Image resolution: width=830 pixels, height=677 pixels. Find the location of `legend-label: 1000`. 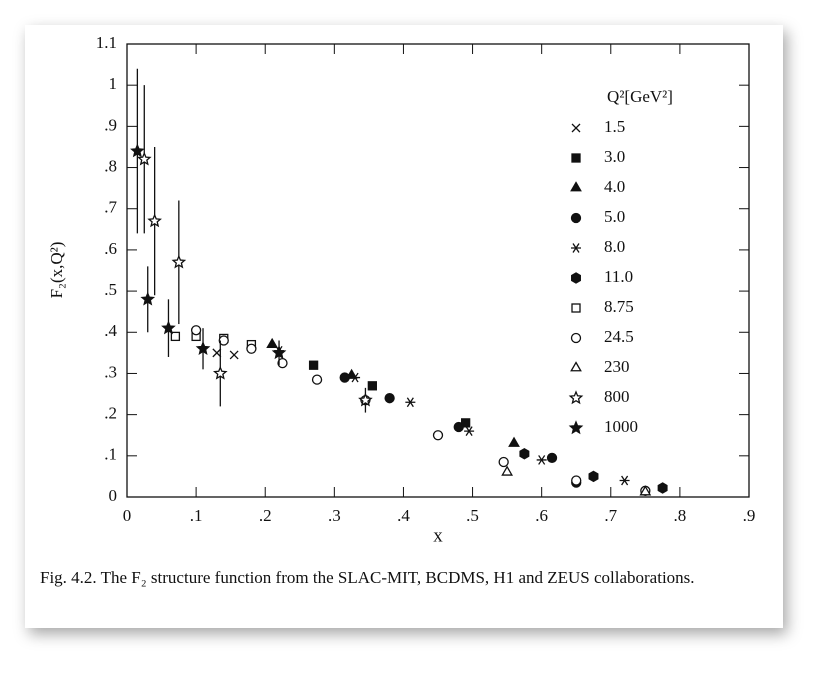

legend-label: 1000 is located at coordinates (621, 426).